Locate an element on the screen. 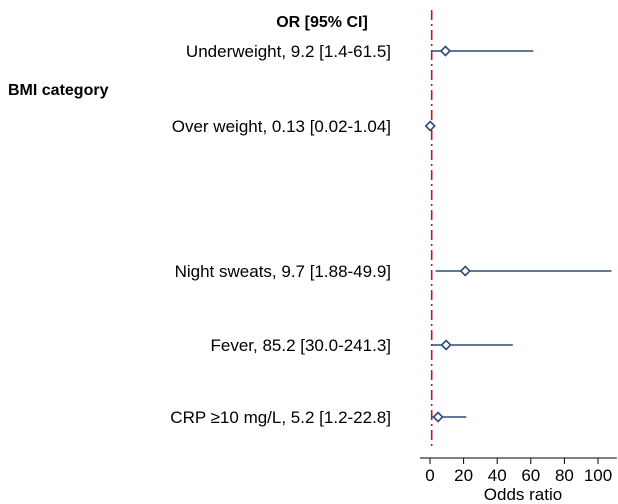 The width and height of the screenshot is (618, 504). group-label: BMI category is located at coordinates (58, 90).